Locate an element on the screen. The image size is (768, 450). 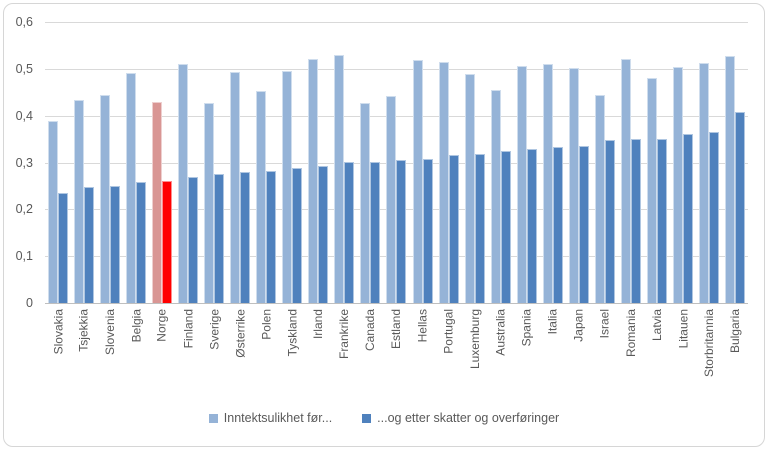
bar-group-Finland is located at coordinates (188, 162).